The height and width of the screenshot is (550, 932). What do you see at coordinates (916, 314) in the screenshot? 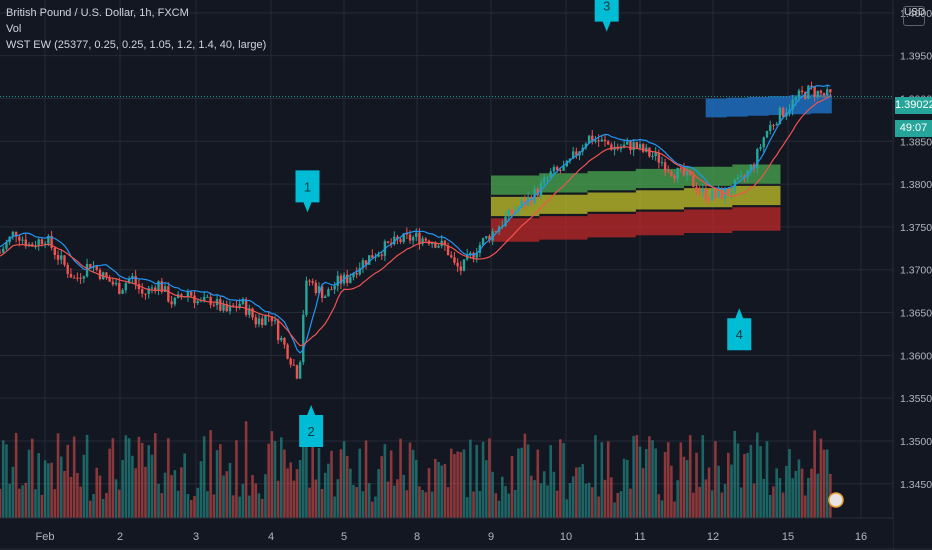
I see `y-tick-label: 1.36500` at bounding box center [916, 314].